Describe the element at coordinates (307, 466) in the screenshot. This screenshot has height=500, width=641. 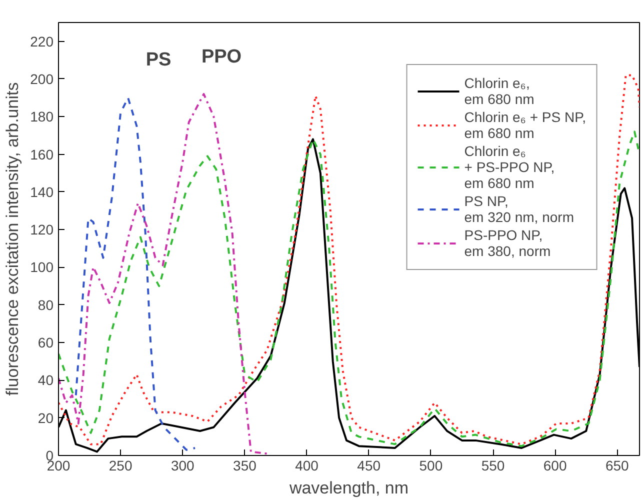
I see `x-tick-label: 400` at that location.